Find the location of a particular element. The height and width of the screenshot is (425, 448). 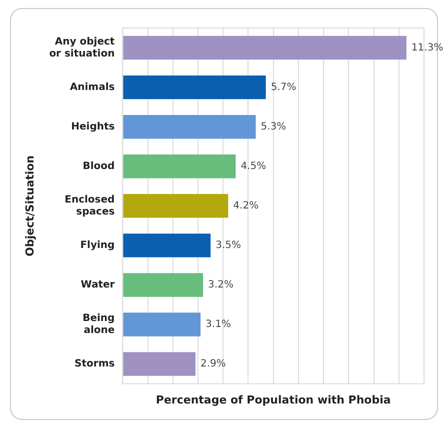

y-tick-label: Storms is located at coordinates (94, 364).